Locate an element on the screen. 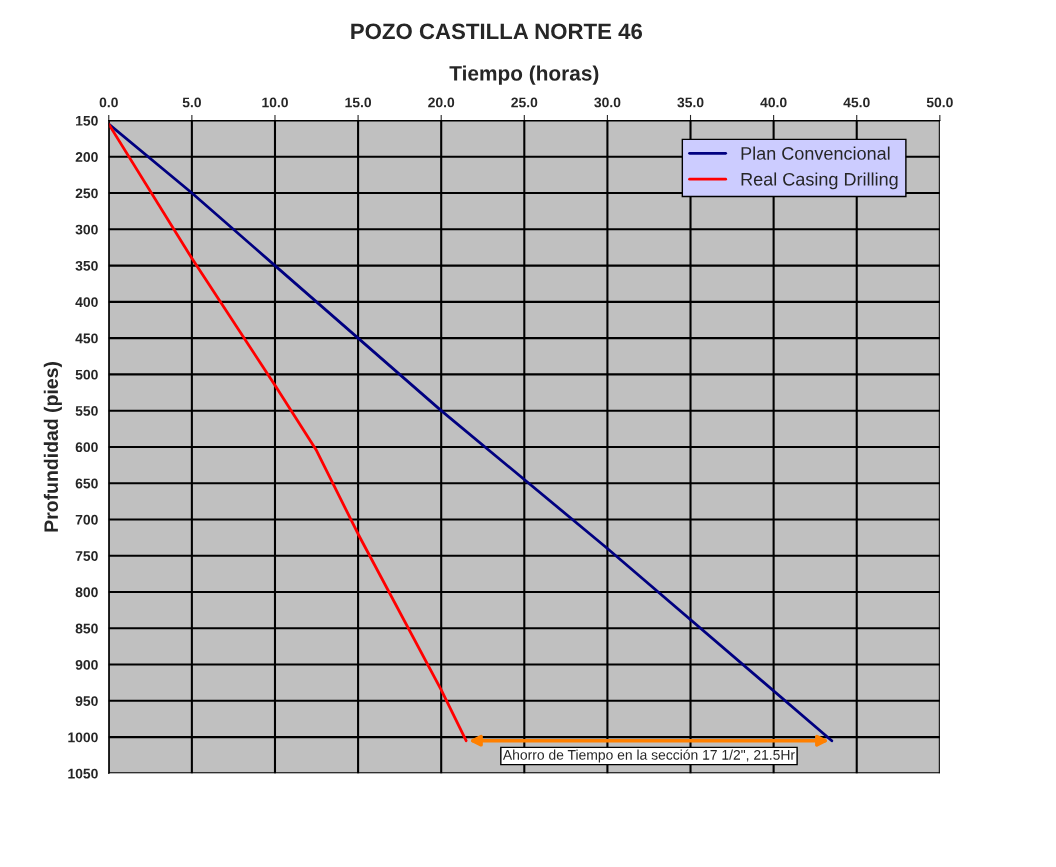 The height and width of the screenshot is (867, 1056). y-tick-label: 650 is located at coordinates (86, 483).